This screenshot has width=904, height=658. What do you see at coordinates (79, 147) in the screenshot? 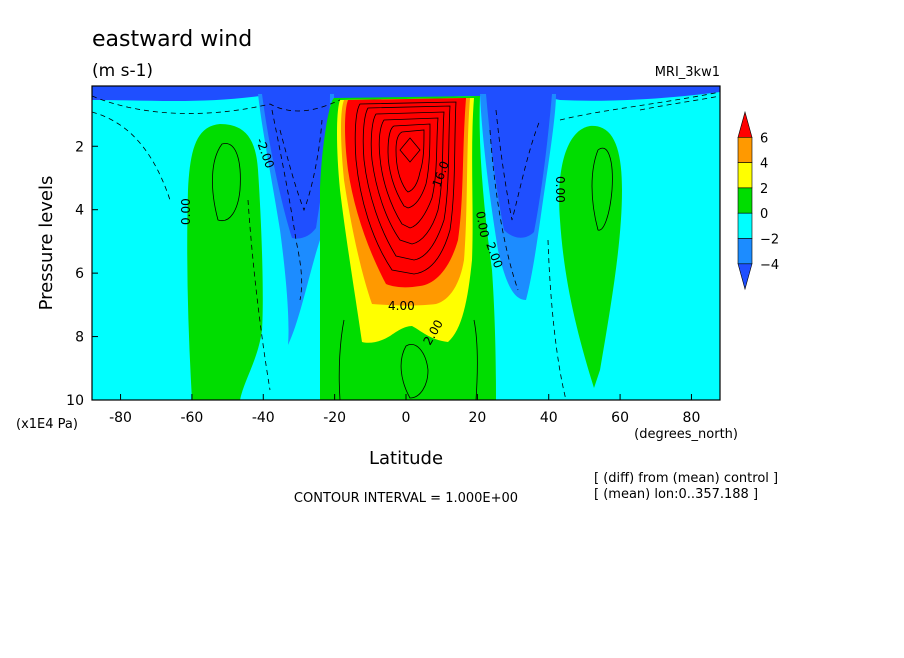
I see `y-tick-label: 2` at bounding box center [79, 147].